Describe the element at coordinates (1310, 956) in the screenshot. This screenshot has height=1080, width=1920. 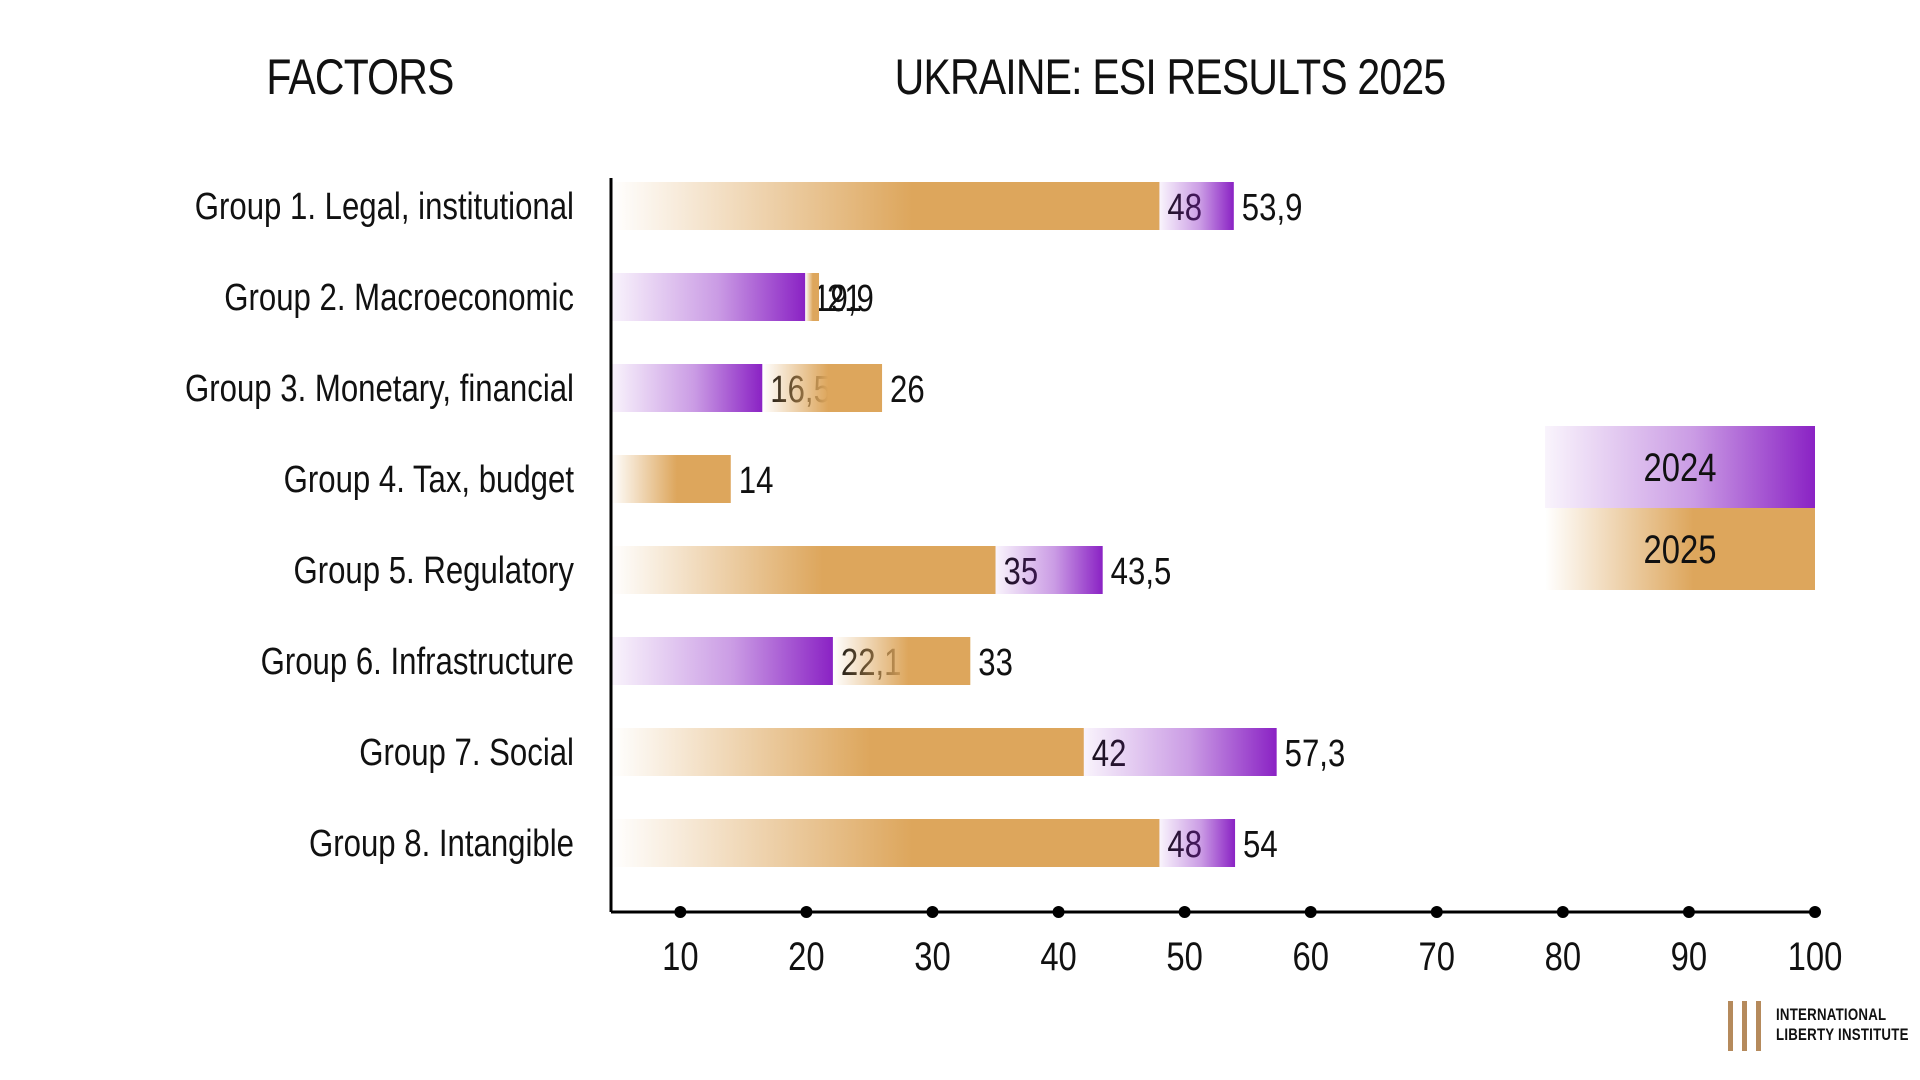
I see `x-tick-label: 60` at that location.